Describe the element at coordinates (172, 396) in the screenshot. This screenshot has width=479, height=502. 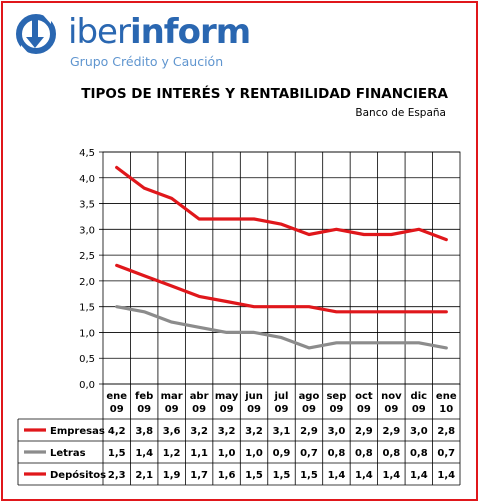
I see `x-tick-label: mar` at that location.